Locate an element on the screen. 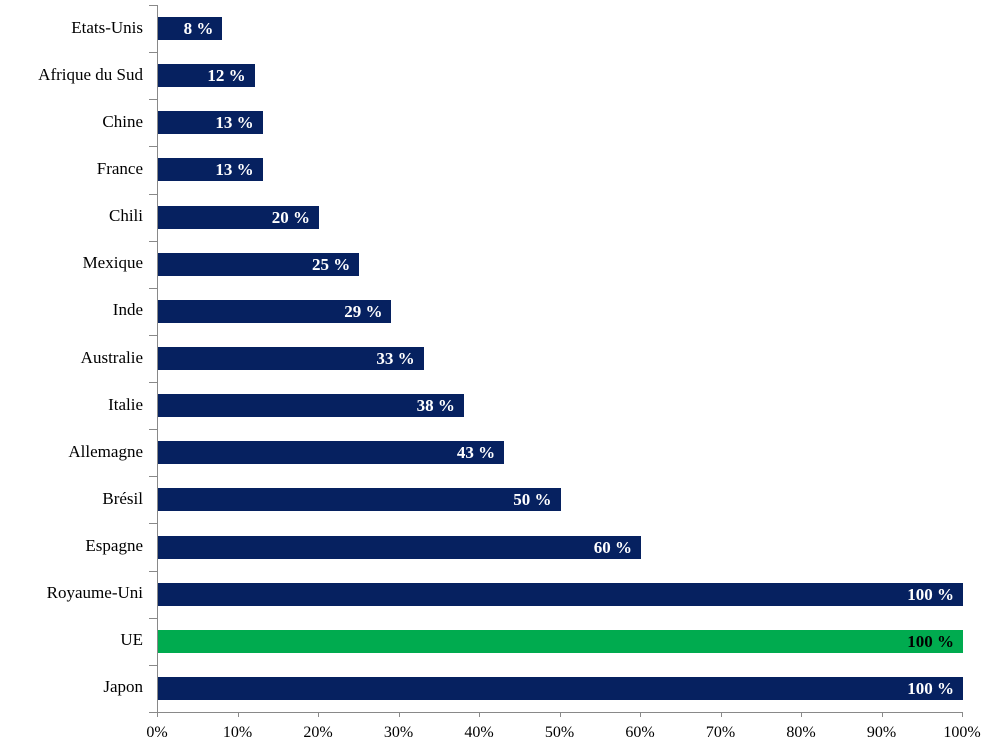 This screenshot has height=754, width=993. bar: 43 % is located at coordinates (331, 453).